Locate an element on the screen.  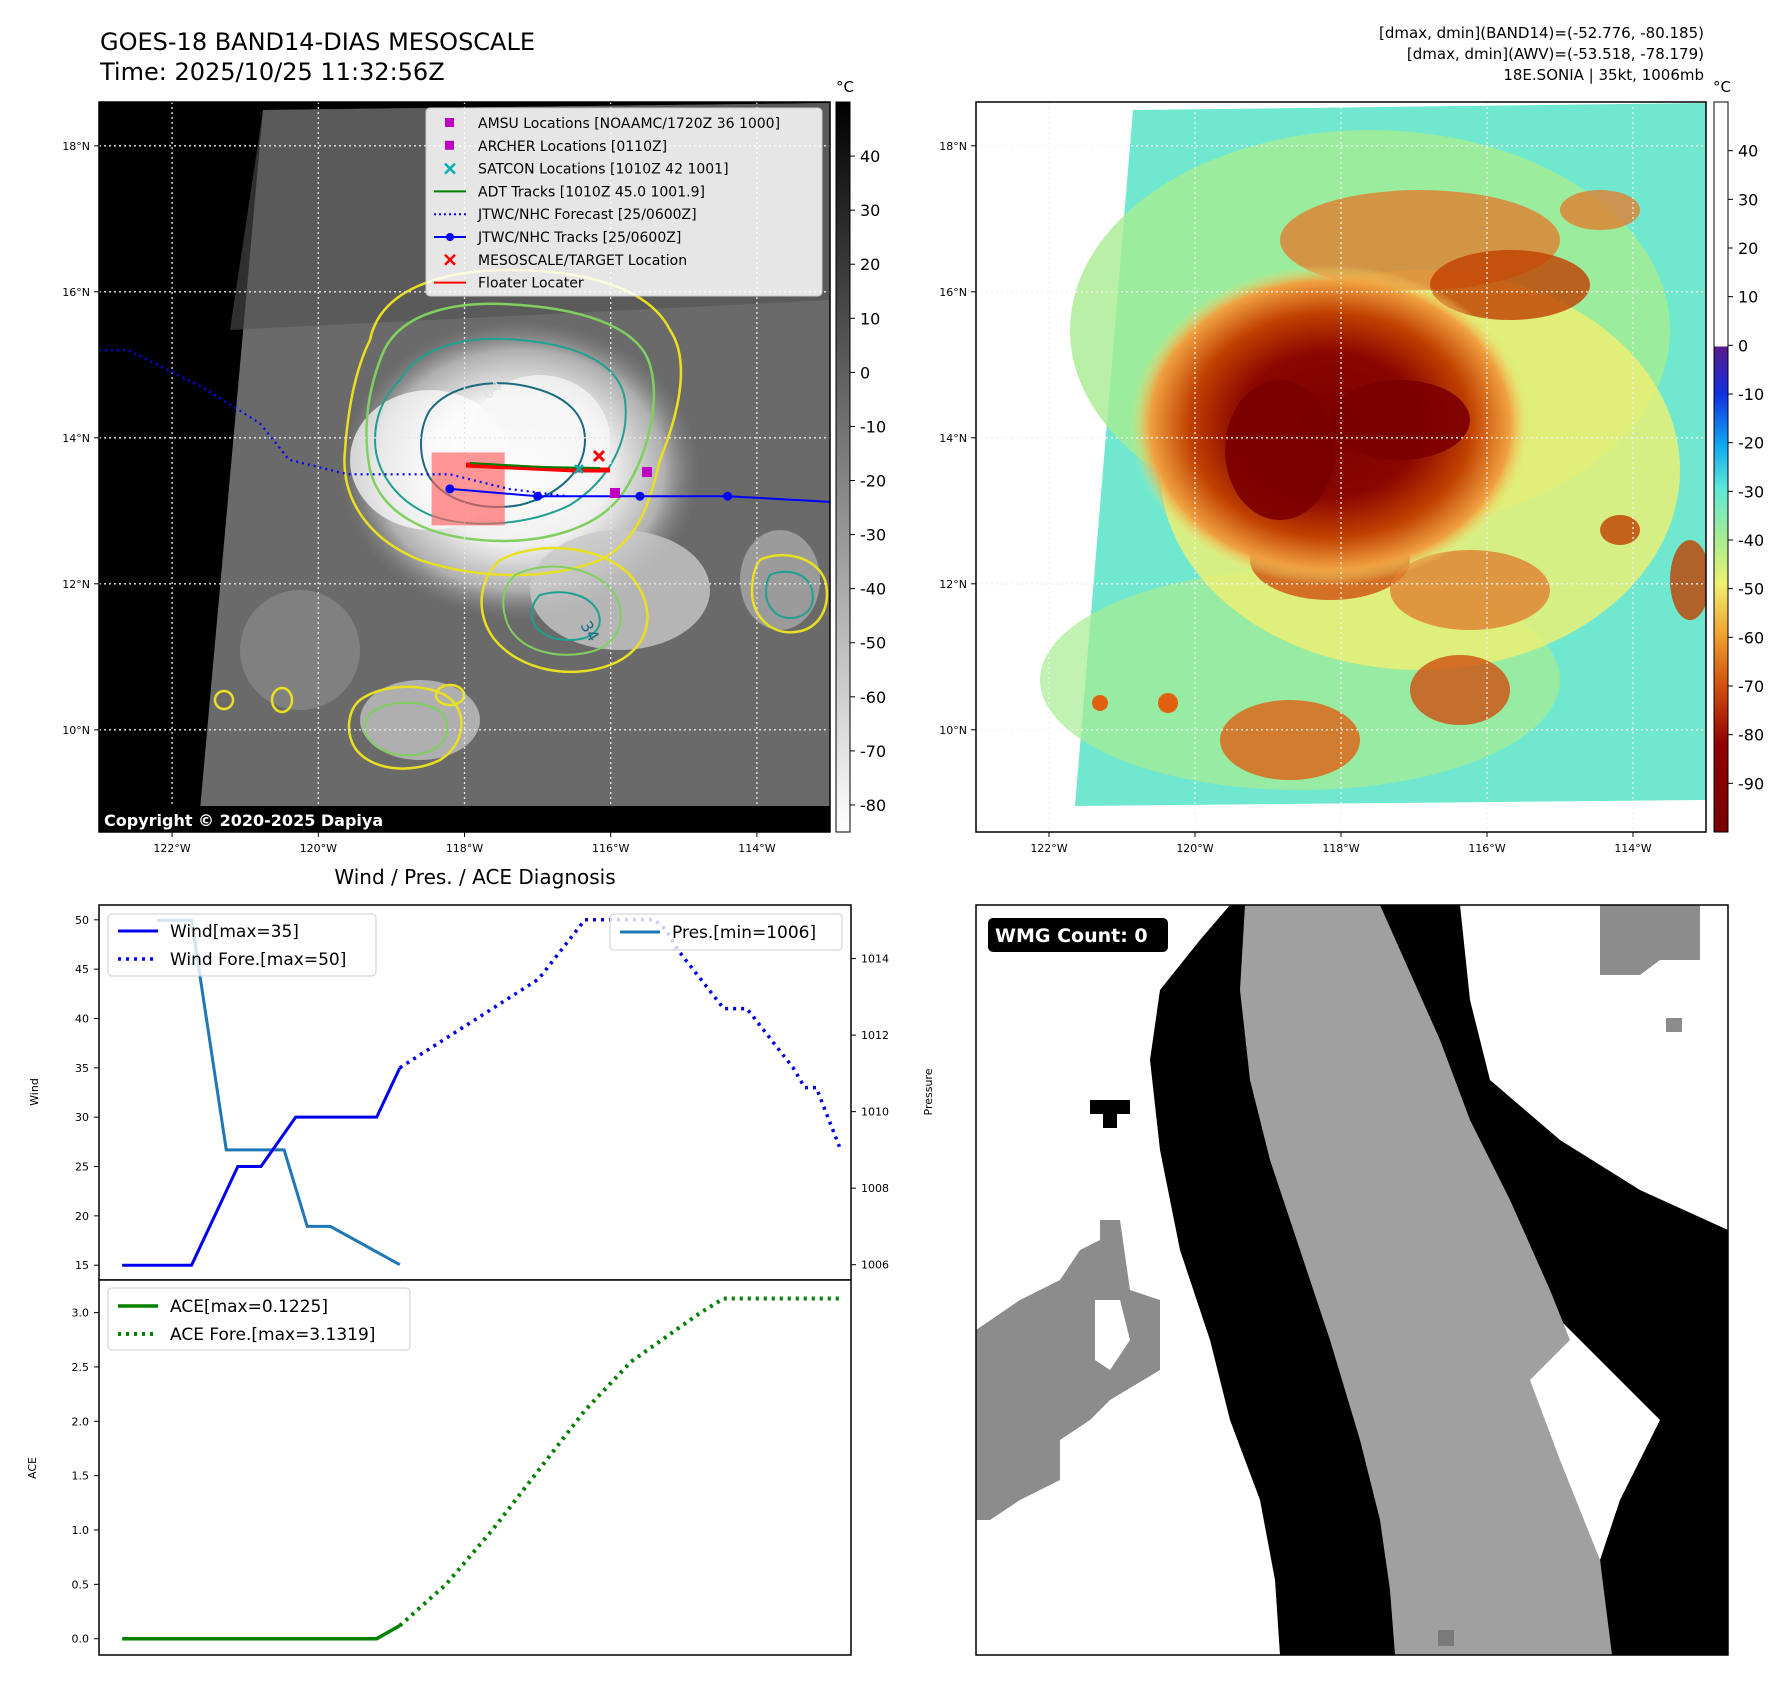
colorbar-unit-right: °C is located at coordinates (1722, 87).